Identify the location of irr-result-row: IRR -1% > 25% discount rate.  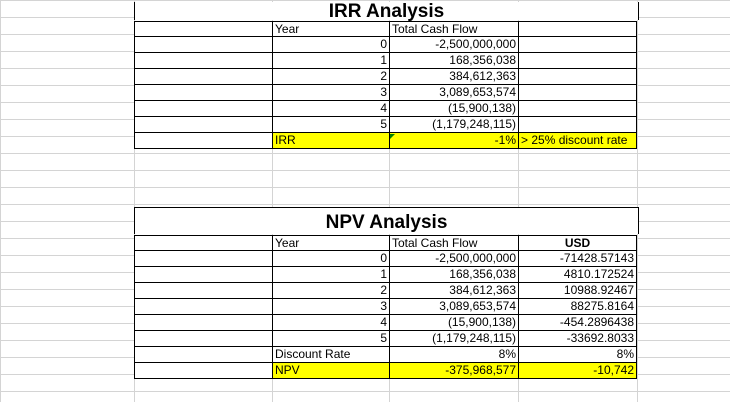
(385, 141).